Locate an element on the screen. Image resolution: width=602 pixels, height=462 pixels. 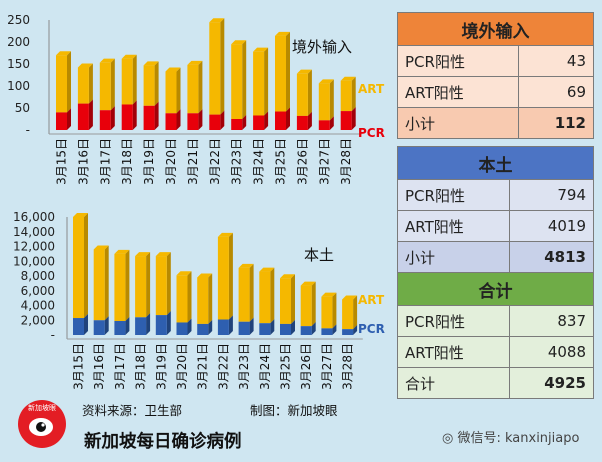
x-tick-label: 3月21日 is located at coordinates (203, 366).